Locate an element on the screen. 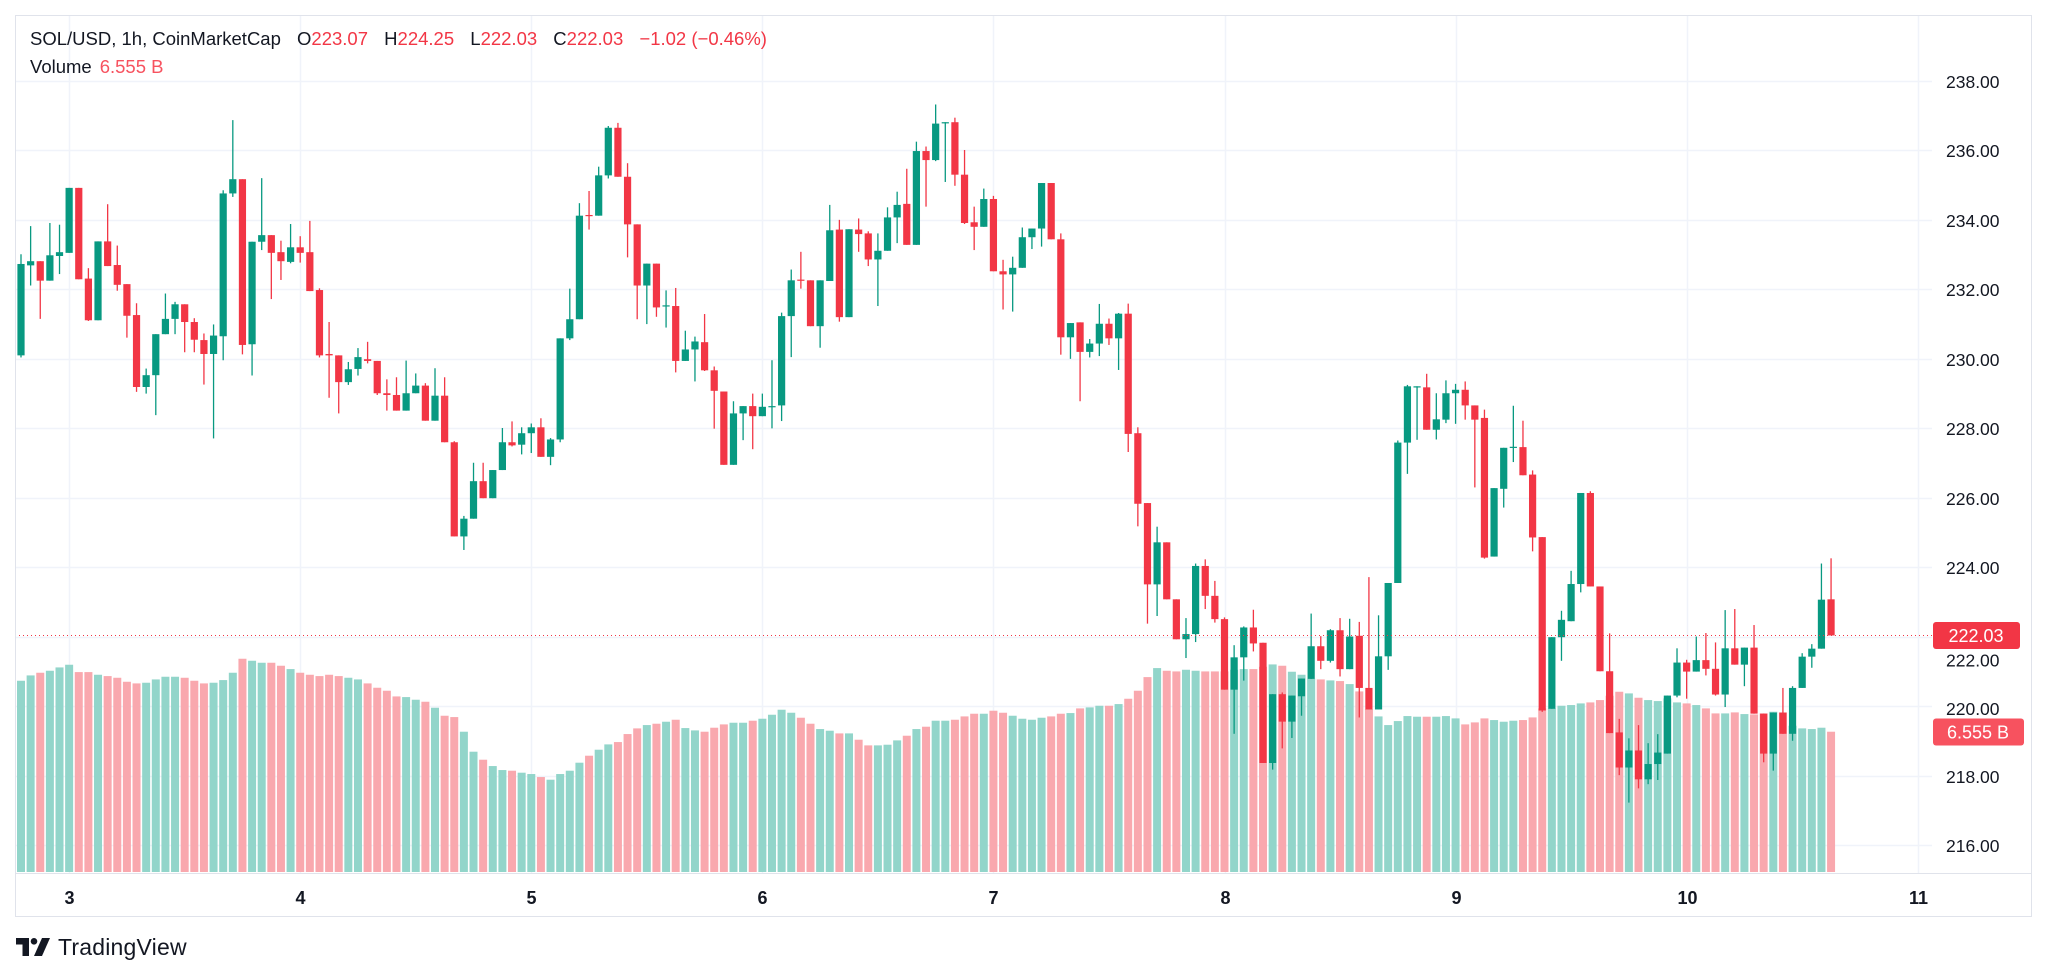  volume-label: Volume is located at coordinates (61, 66).